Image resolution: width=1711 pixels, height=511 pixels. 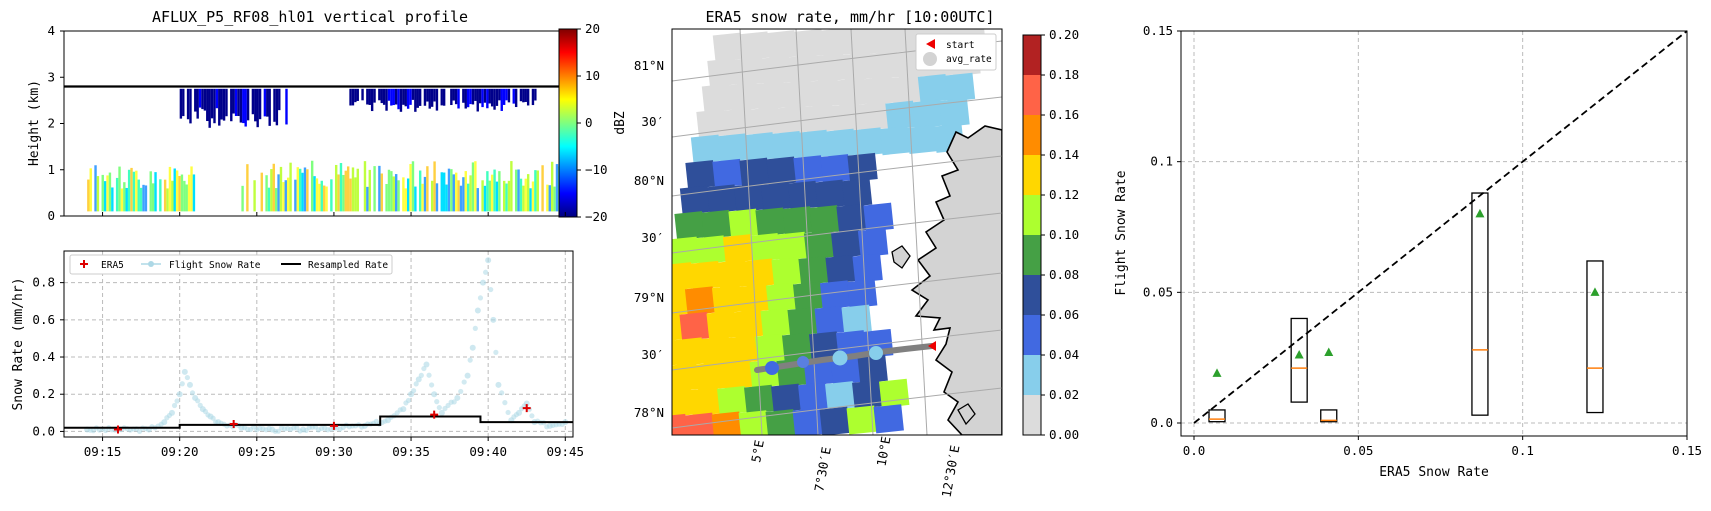 I want to click on box-iqr, so click(x=1299, y=360).